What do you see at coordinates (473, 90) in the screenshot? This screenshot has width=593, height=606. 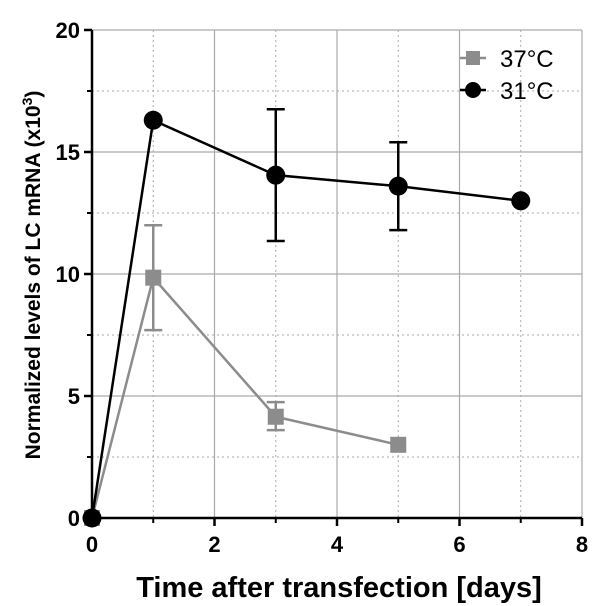 I see `legend-marker-31c` at bounding box center [473, 90].